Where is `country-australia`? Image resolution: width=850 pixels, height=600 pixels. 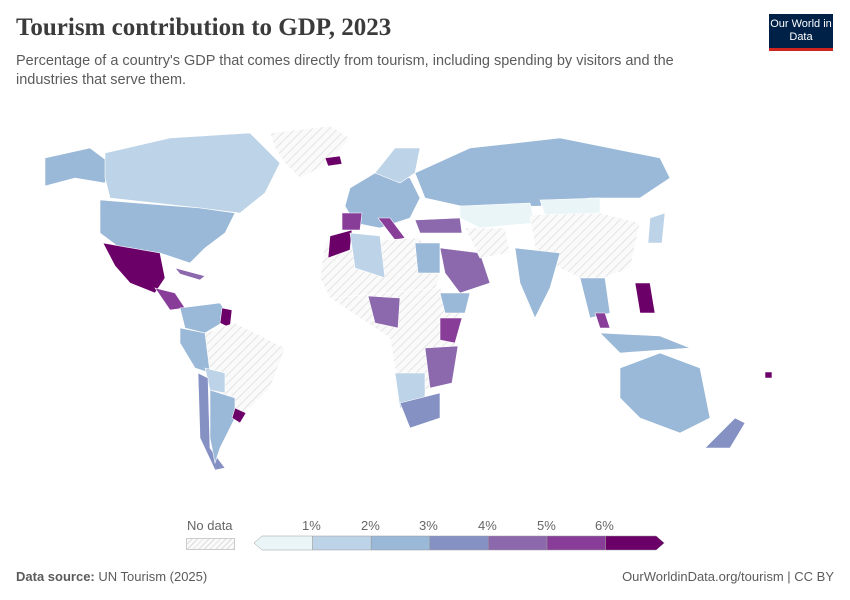
country-australia is located at coordinates (665, 393).